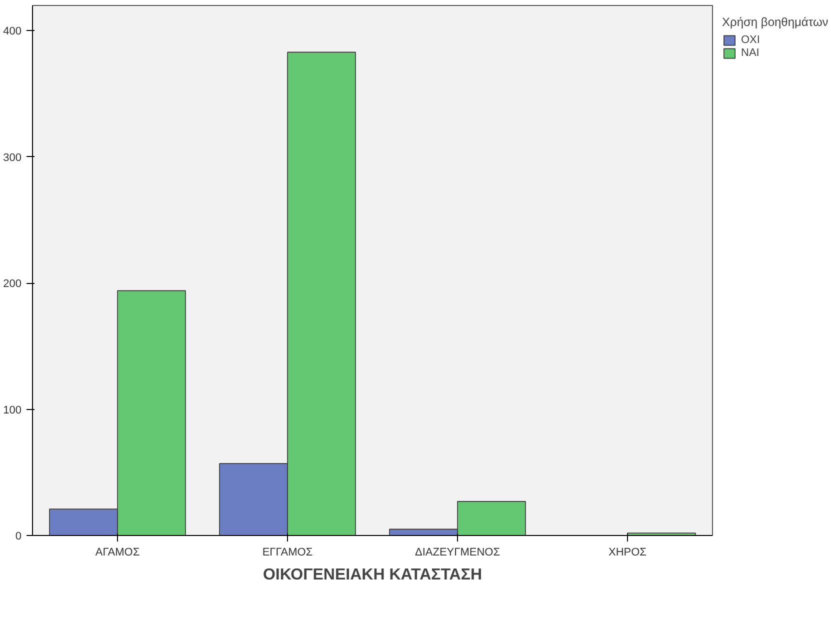 The width and height of the screenshot is (831, 635). I want to click on x-tick-label: ΧΗΡΟΣ, so click(627, 552).